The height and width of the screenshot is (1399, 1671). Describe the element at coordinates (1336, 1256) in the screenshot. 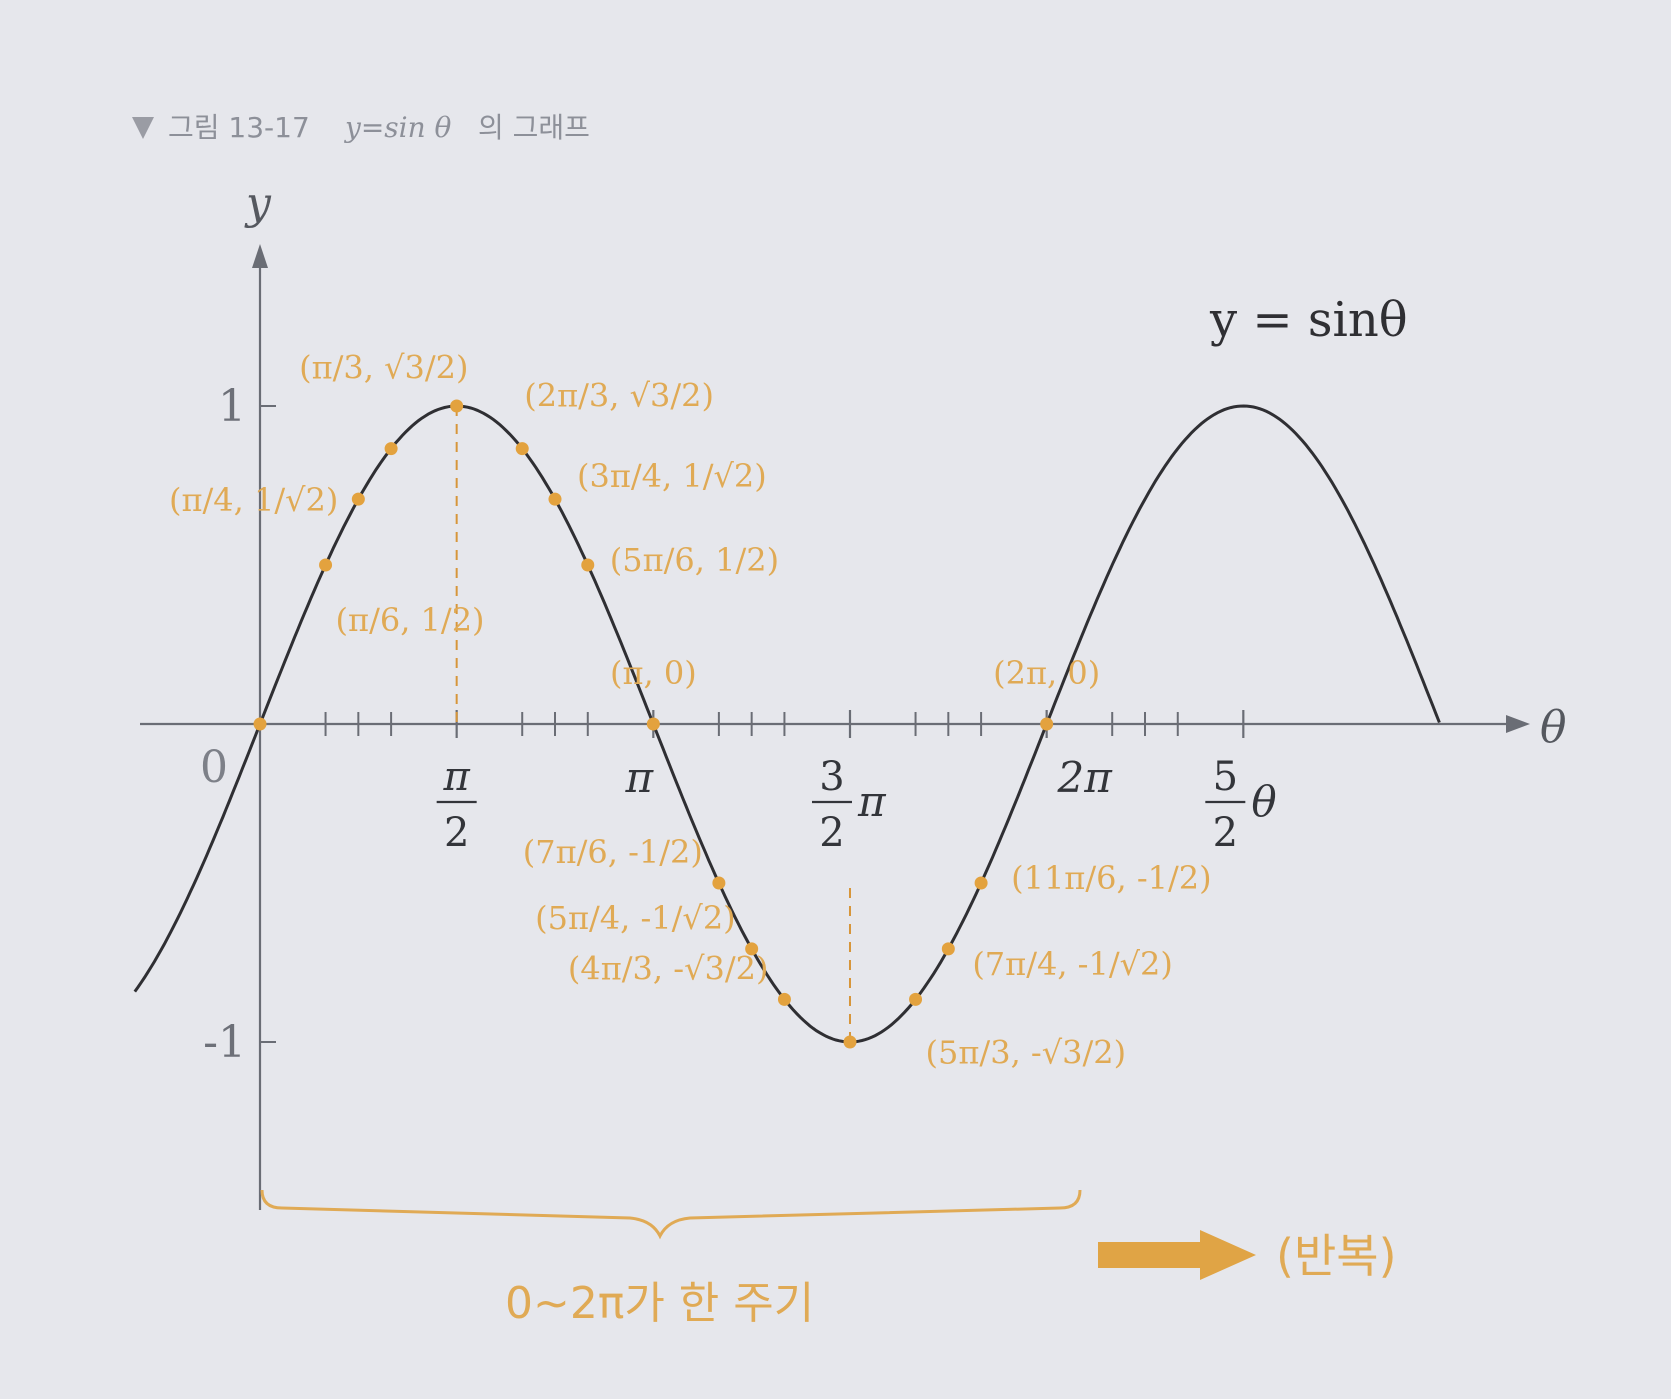

I see `repeat-label: (반복)` at that location.